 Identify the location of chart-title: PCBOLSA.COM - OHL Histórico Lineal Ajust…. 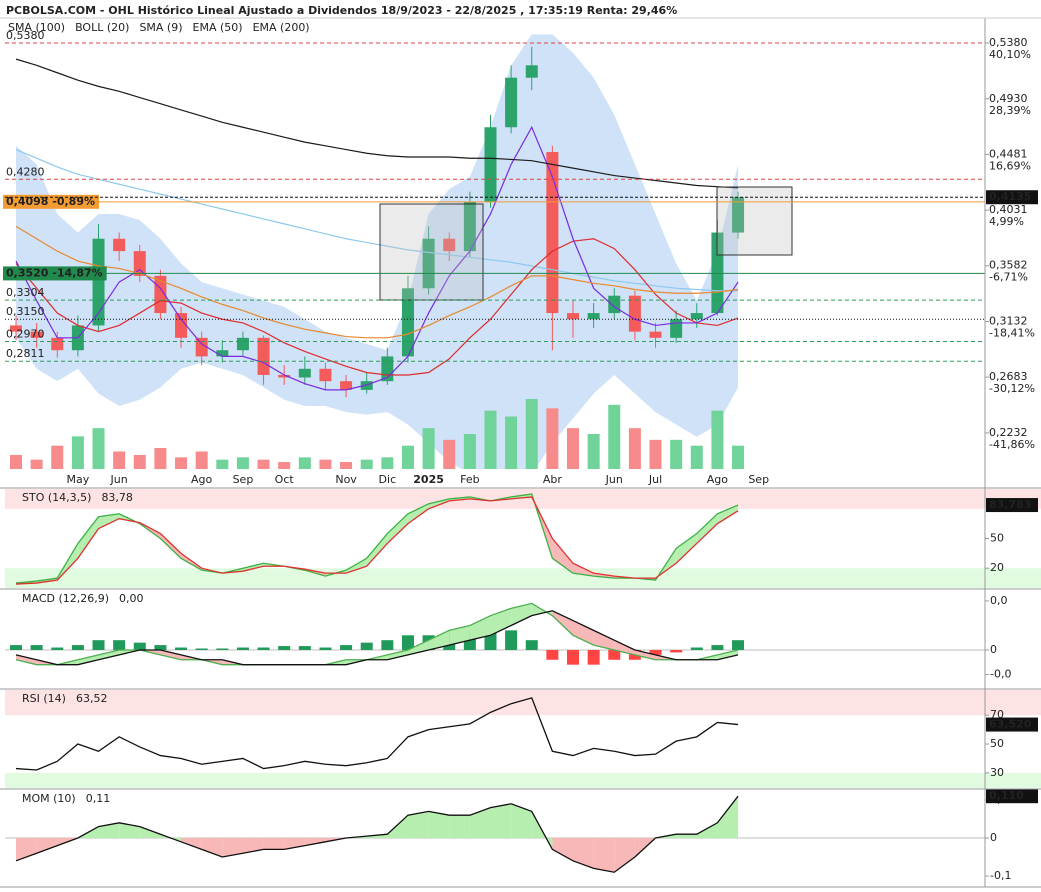
(341, 10).